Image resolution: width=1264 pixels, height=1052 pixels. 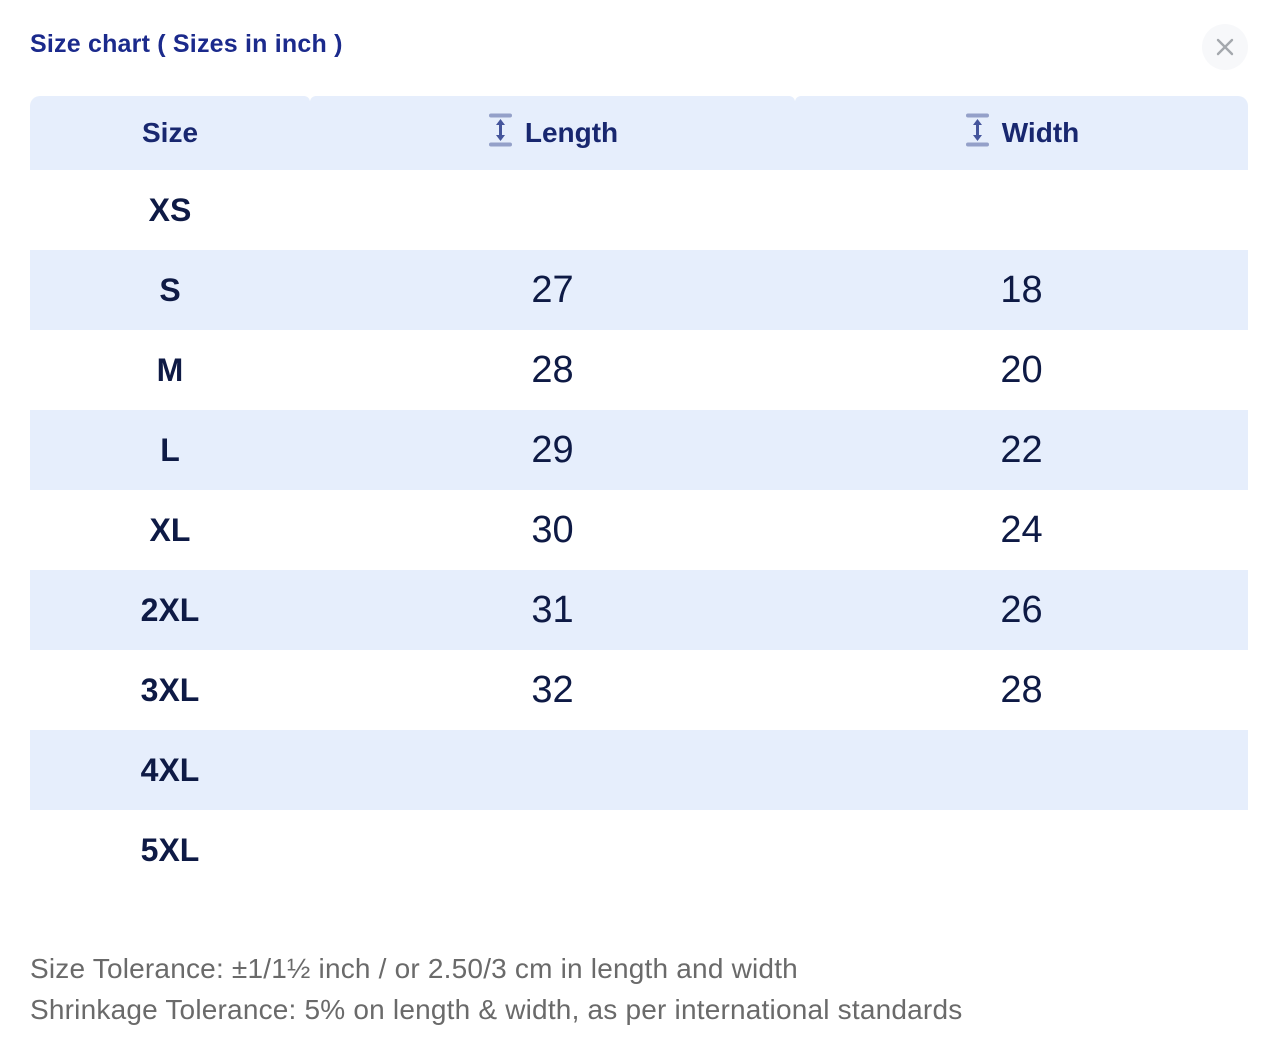 What do you see at coordinates (552, 449) in the screenshot?
I see `length-cell: 29` at bounding box center [552, 449].